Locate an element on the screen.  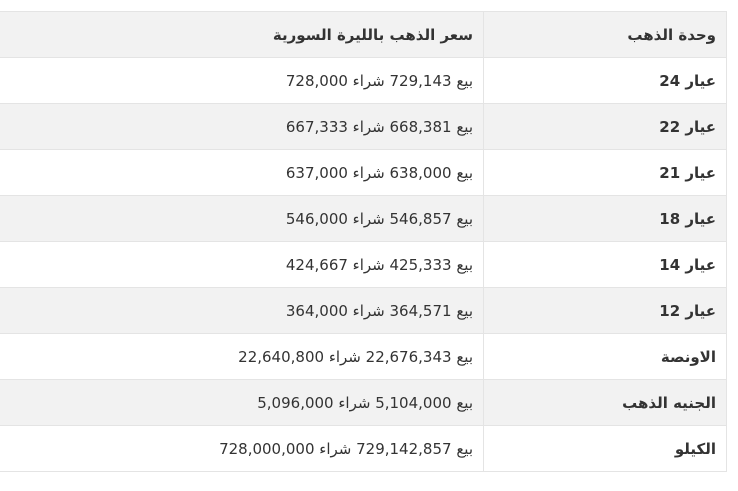
table-row: عيار 22 بيع 668,381 شراء 667,333 is located at coordinates (363, 126).